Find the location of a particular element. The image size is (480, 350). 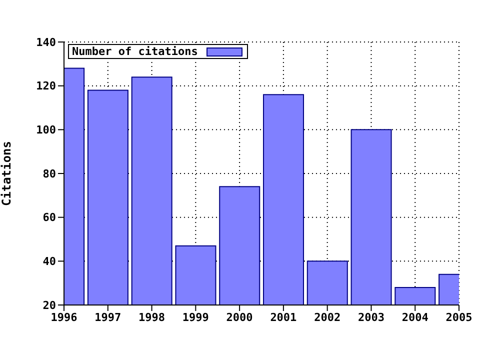

y-axis-title: Citations is located at coordinates (7, 173).